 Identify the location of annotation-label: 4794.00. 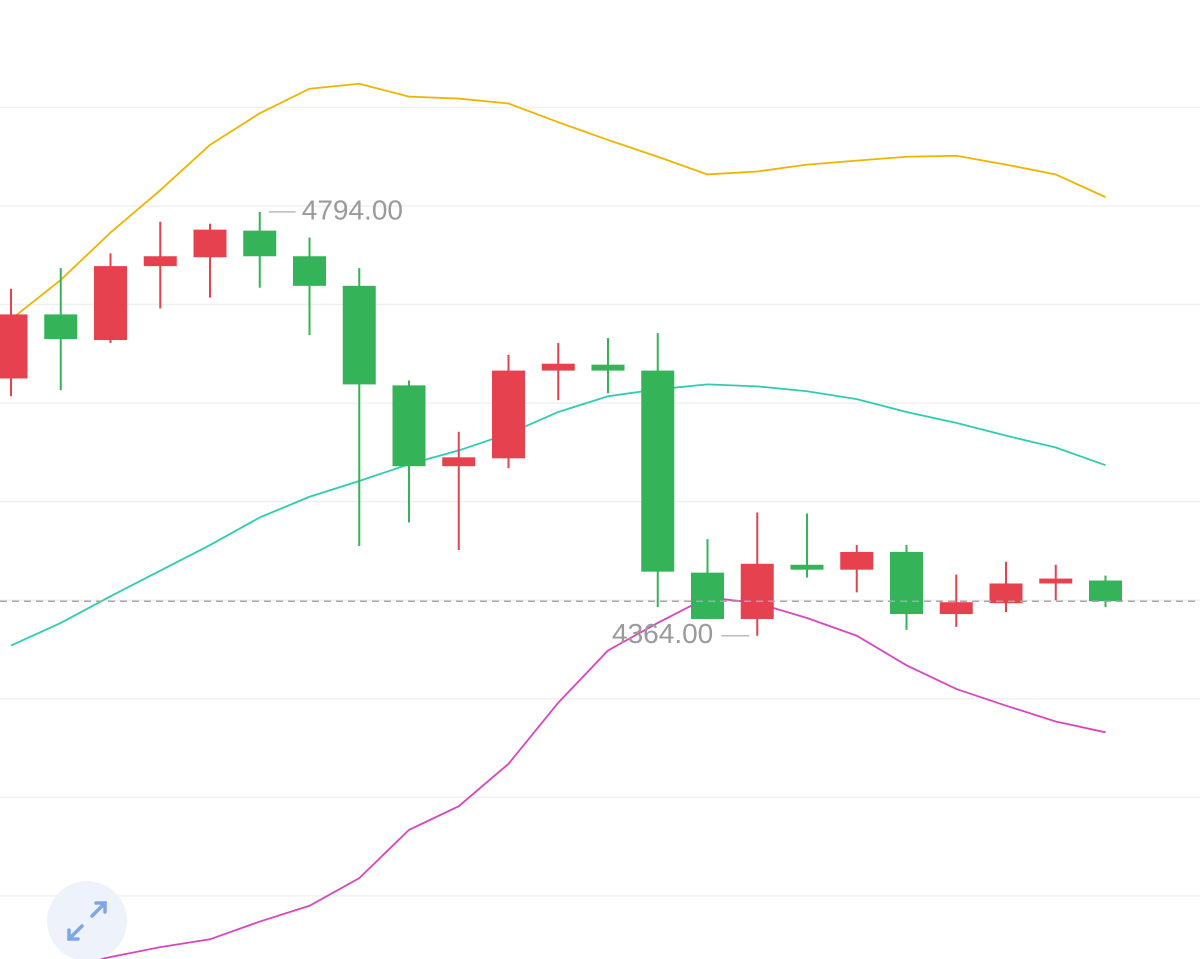
(352, 209).